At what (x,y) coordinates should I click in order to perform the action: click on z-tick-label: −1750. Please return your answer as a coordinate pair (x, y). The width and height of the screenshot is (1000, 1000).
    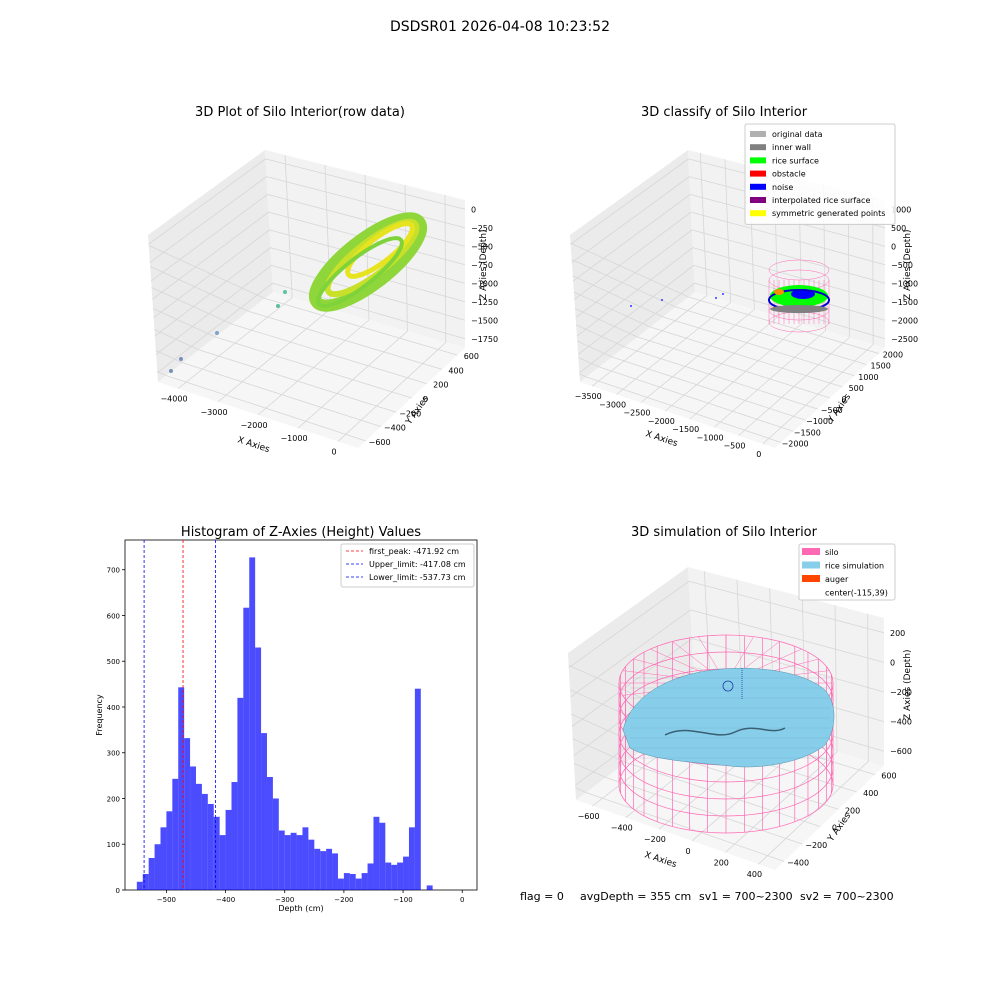
    Looking at the image, I should click on (484, 339).